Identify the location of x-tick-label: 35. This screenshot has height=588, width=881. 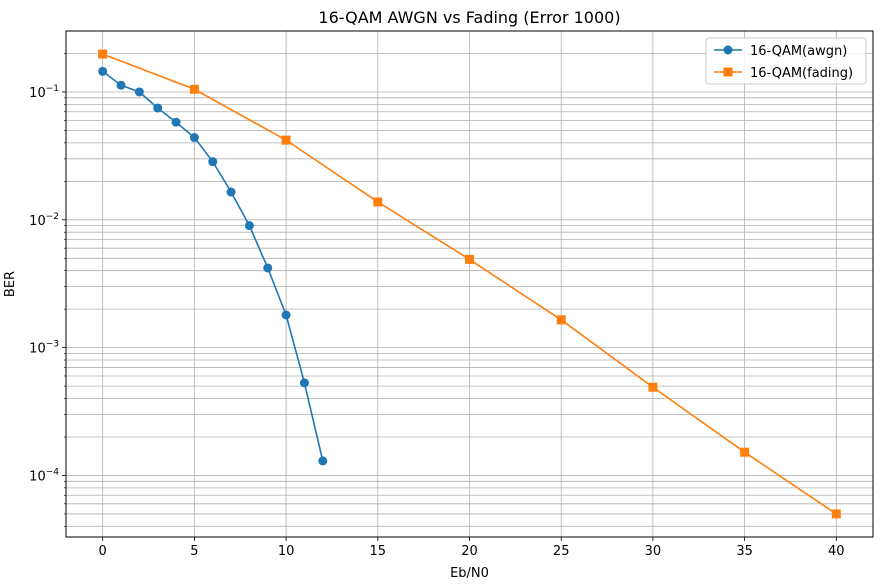
(744, 551).